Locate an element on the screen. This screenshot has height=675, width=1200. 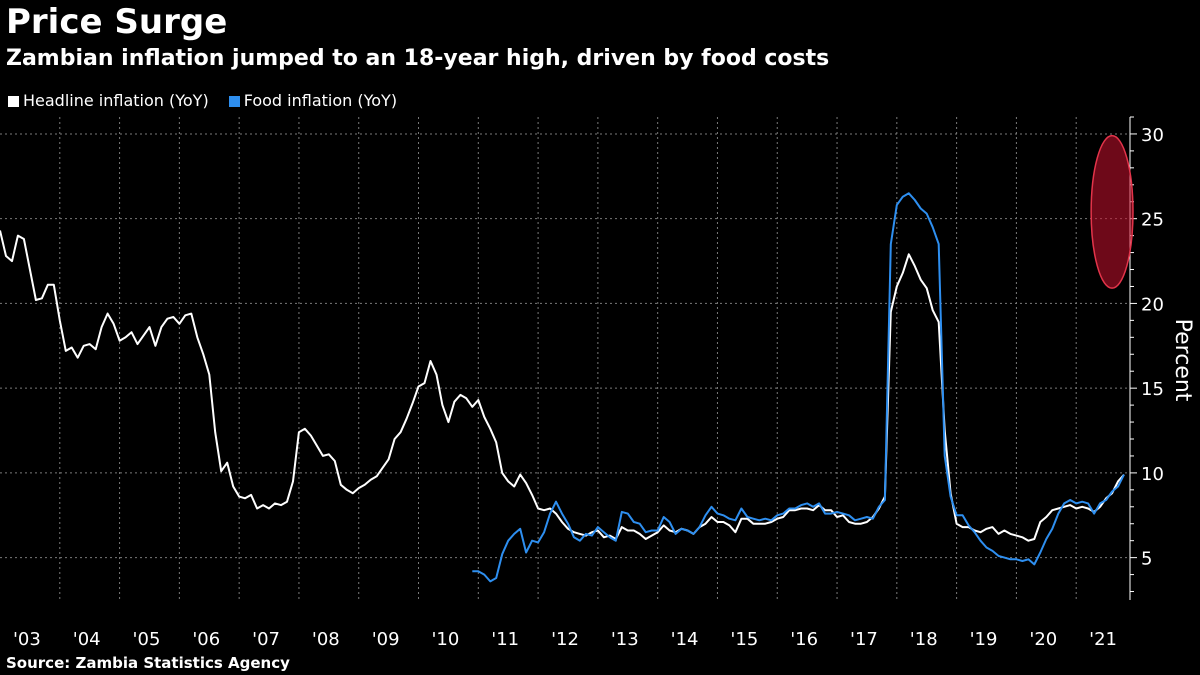
x-tick-label: '06 is located at coordinates (206, 639).